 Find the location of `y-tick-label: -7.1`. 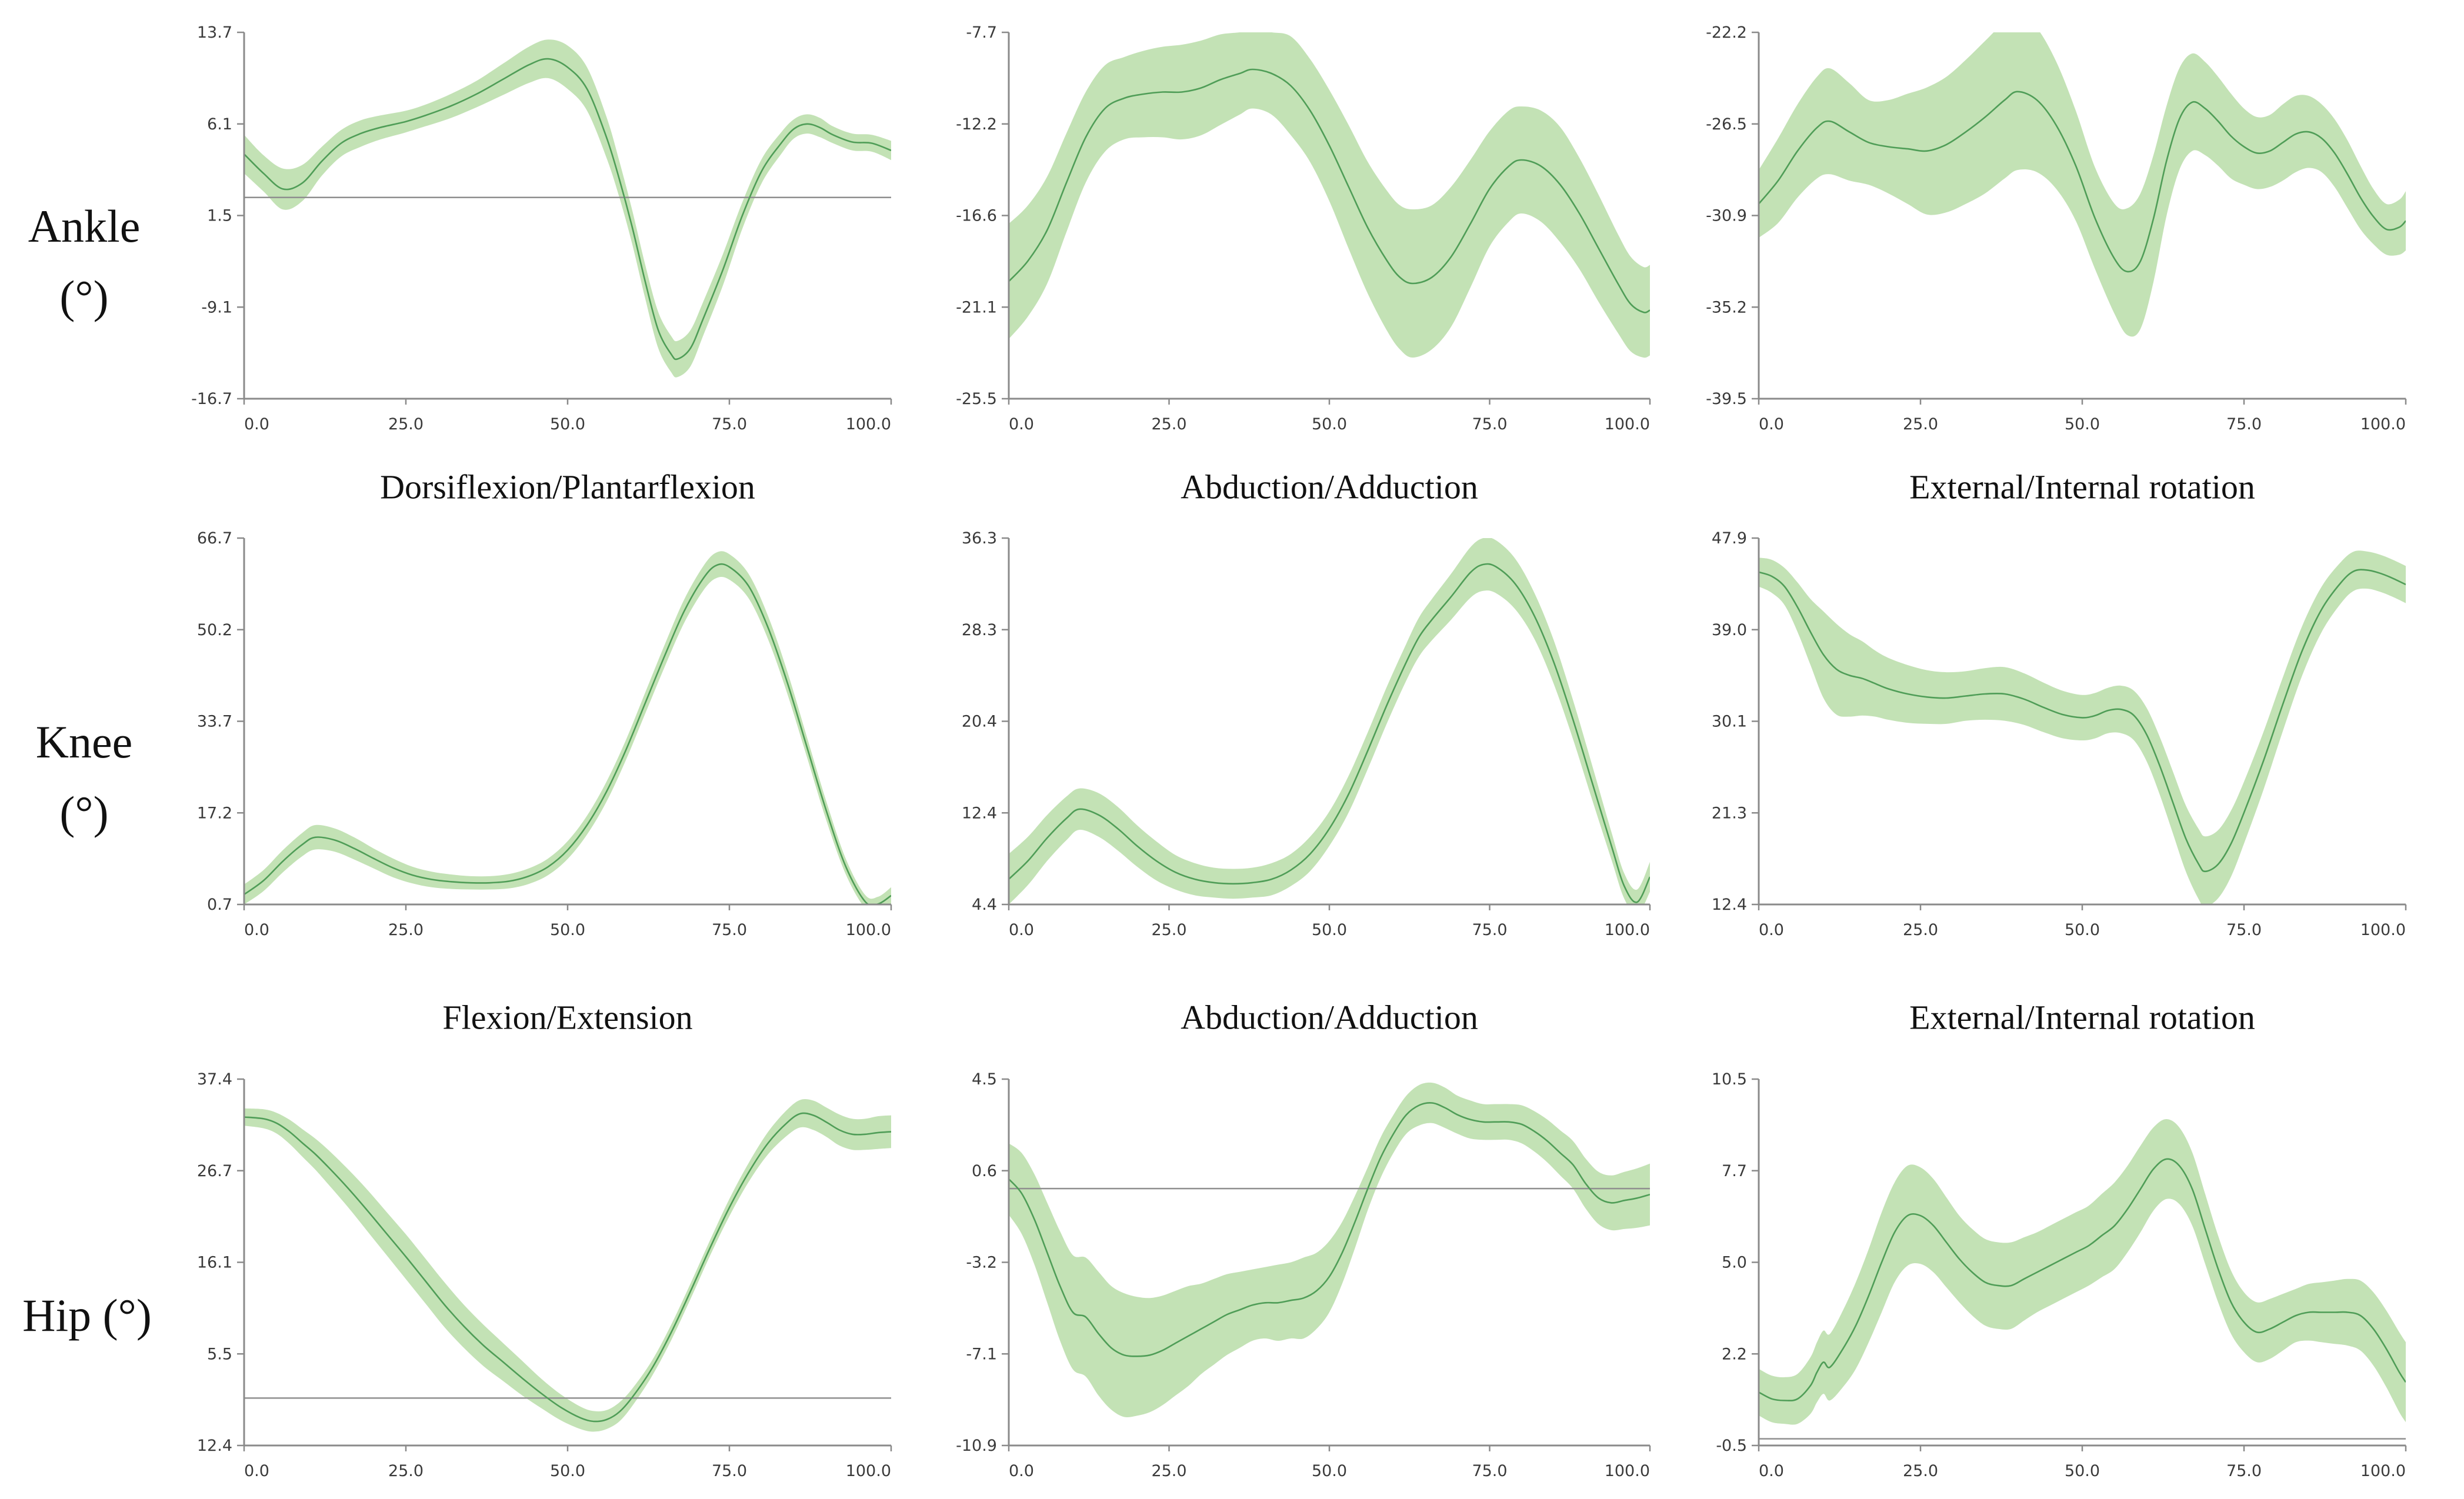

y-tick-label: -7.1 is located at coordinates (981, 1354).